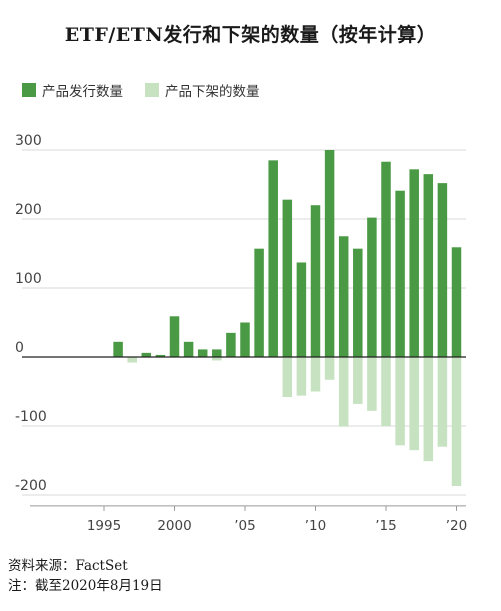  I want to click on y-tick-label: 300, so click(28, 141).